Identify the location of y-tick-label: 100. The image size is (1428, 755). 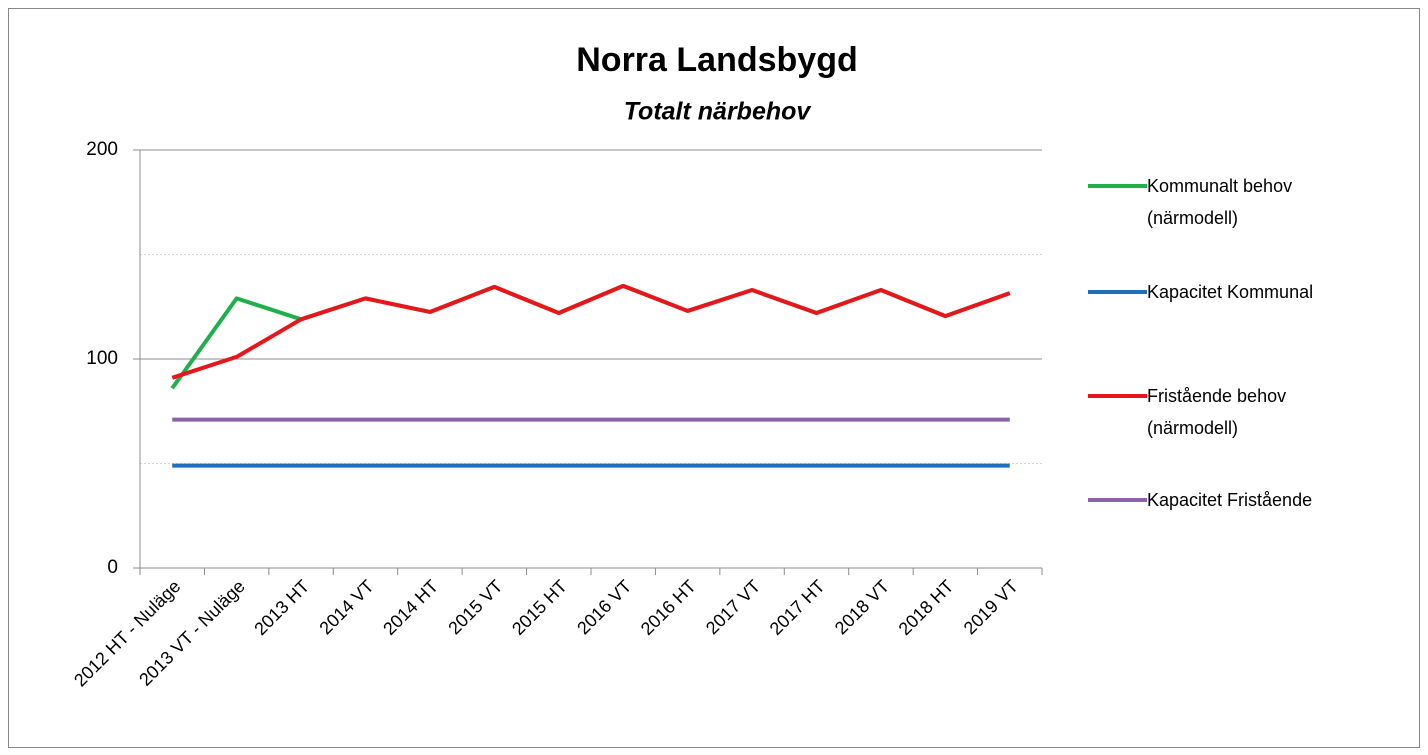
(102, 358).